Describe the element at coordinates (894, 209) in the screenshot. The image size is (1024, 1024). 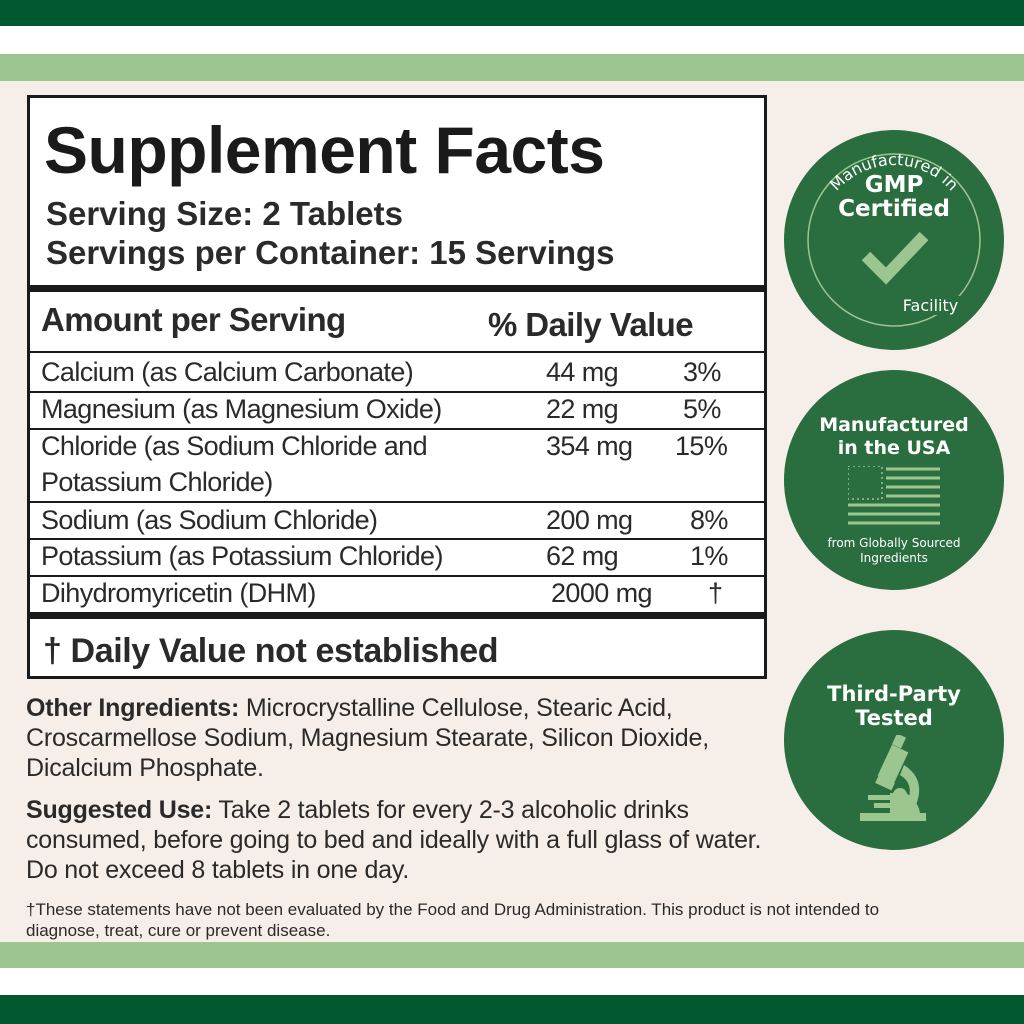
I see `badge-main-2: Certified` at that location.